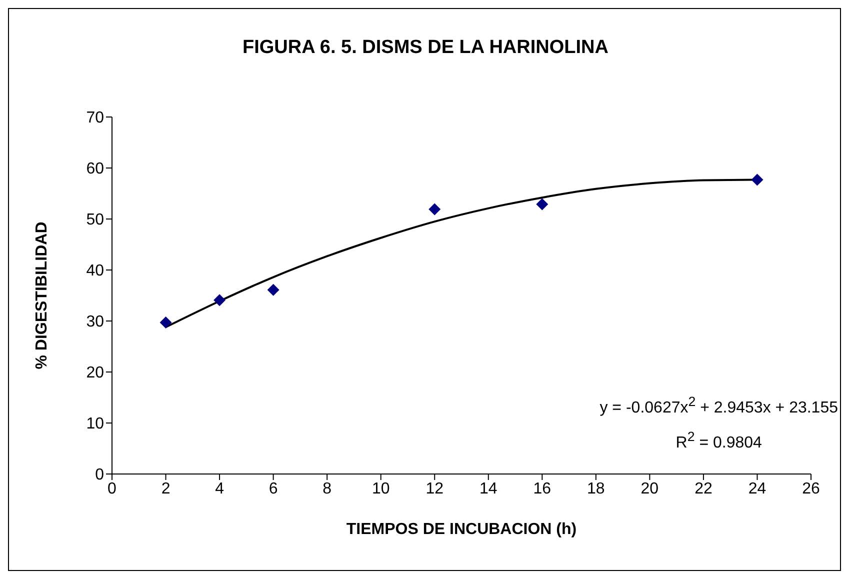 The width and height of the screenshot is (849, 579). What do you see at coordinates (165, 489) in the screenshot?
I see `x-tick-label: 2` at bounding box center [165, 489].